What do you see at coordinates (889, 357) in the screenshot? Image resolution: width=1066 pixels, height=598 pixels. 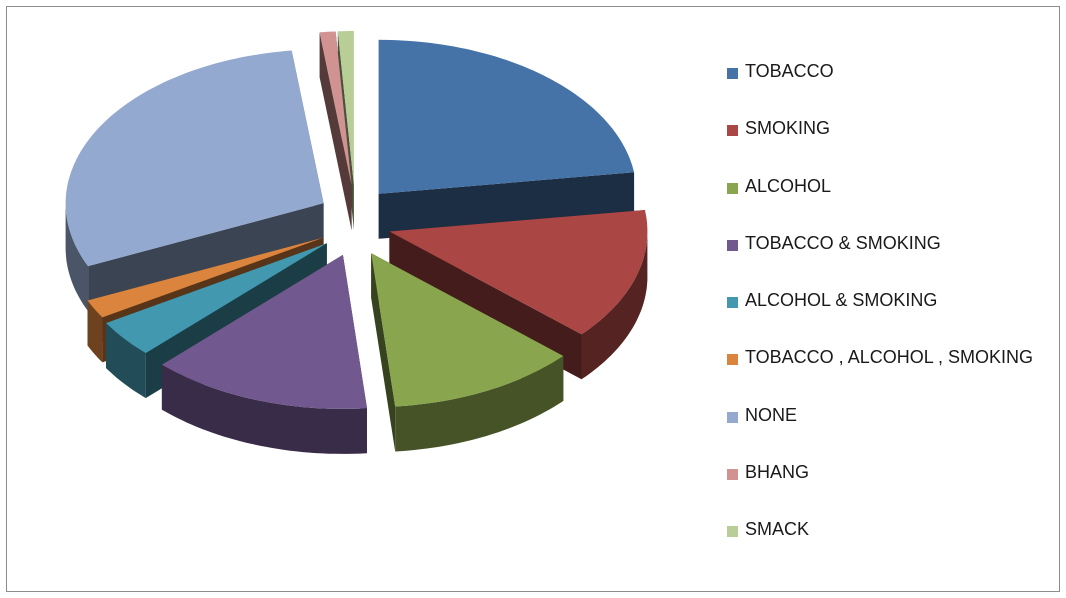 I see `legend-label: TOBACCO , ALCOHOL , SMOKING` at bounding box center [889, 357].